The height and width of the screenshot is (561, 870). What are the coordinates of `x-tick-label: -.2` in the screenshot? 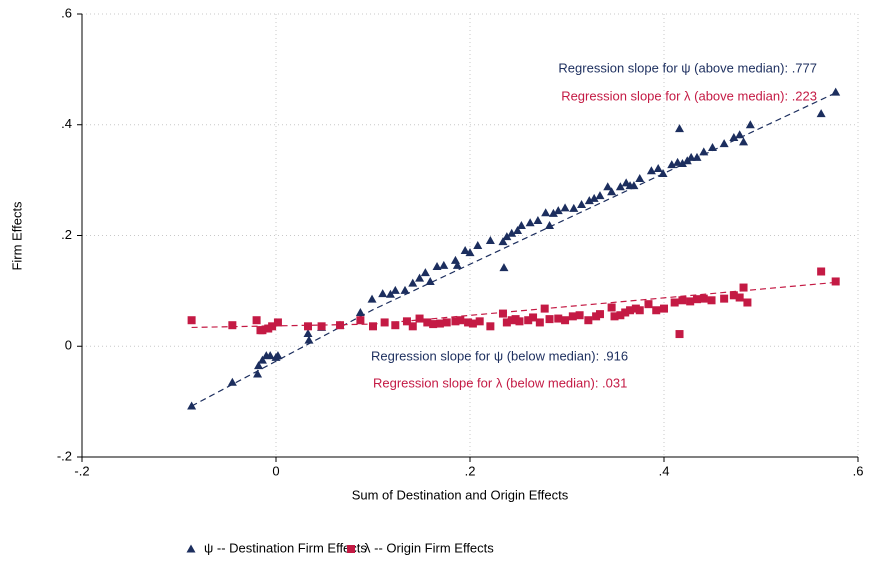 It's located at (81, 470).